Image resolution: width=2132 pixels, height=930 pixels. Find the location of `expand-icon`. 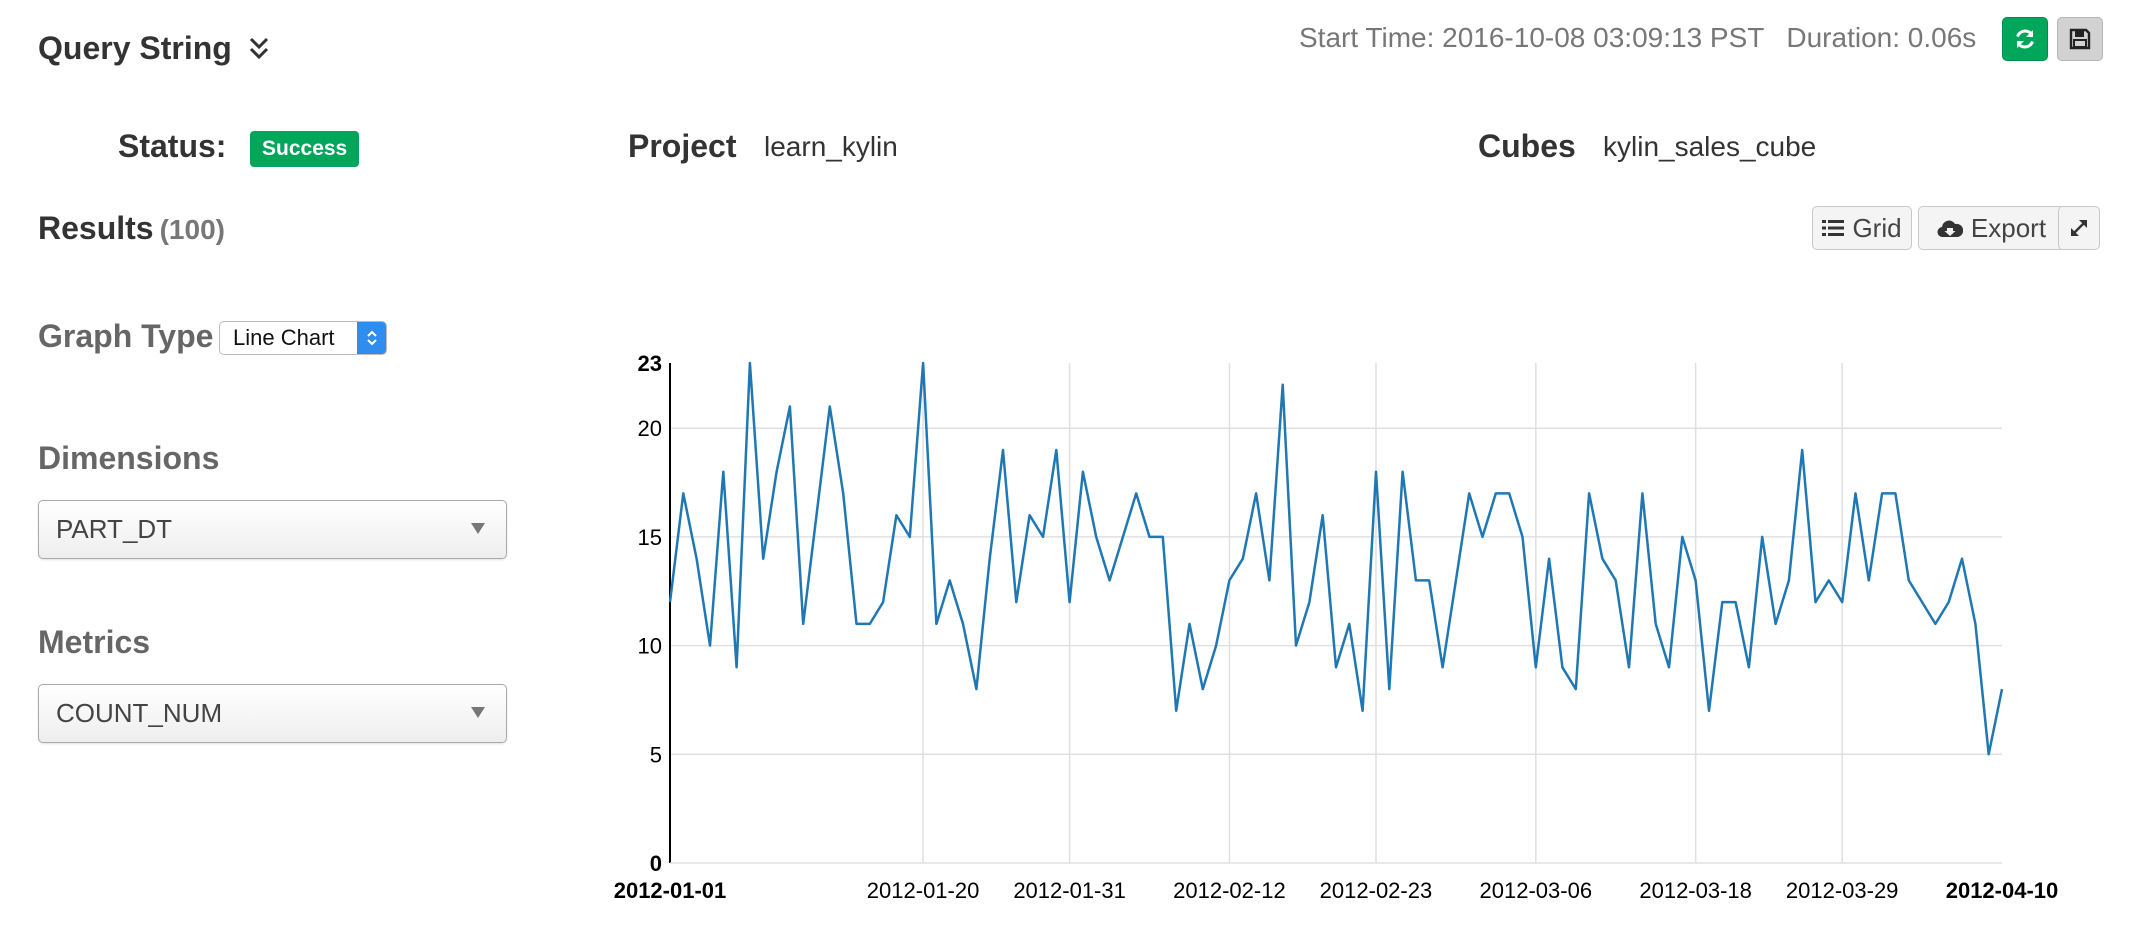

expand-icon is located at coordinates (2079, 228).